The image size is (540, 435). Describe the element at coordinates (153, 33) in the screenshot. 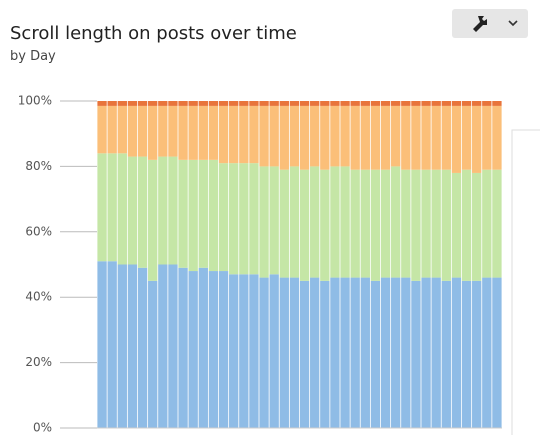

I see `chart-title: Scroll length on posts over time` at that location.